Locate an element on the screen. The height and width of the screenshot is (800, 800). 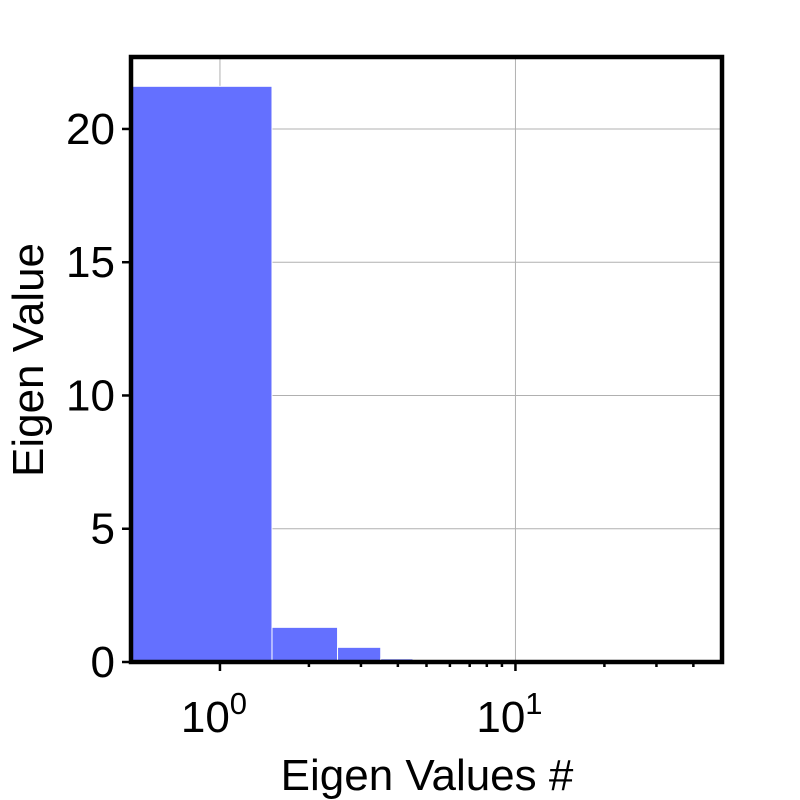
y-tick-label: 10 is located at coordinates (90, 395).